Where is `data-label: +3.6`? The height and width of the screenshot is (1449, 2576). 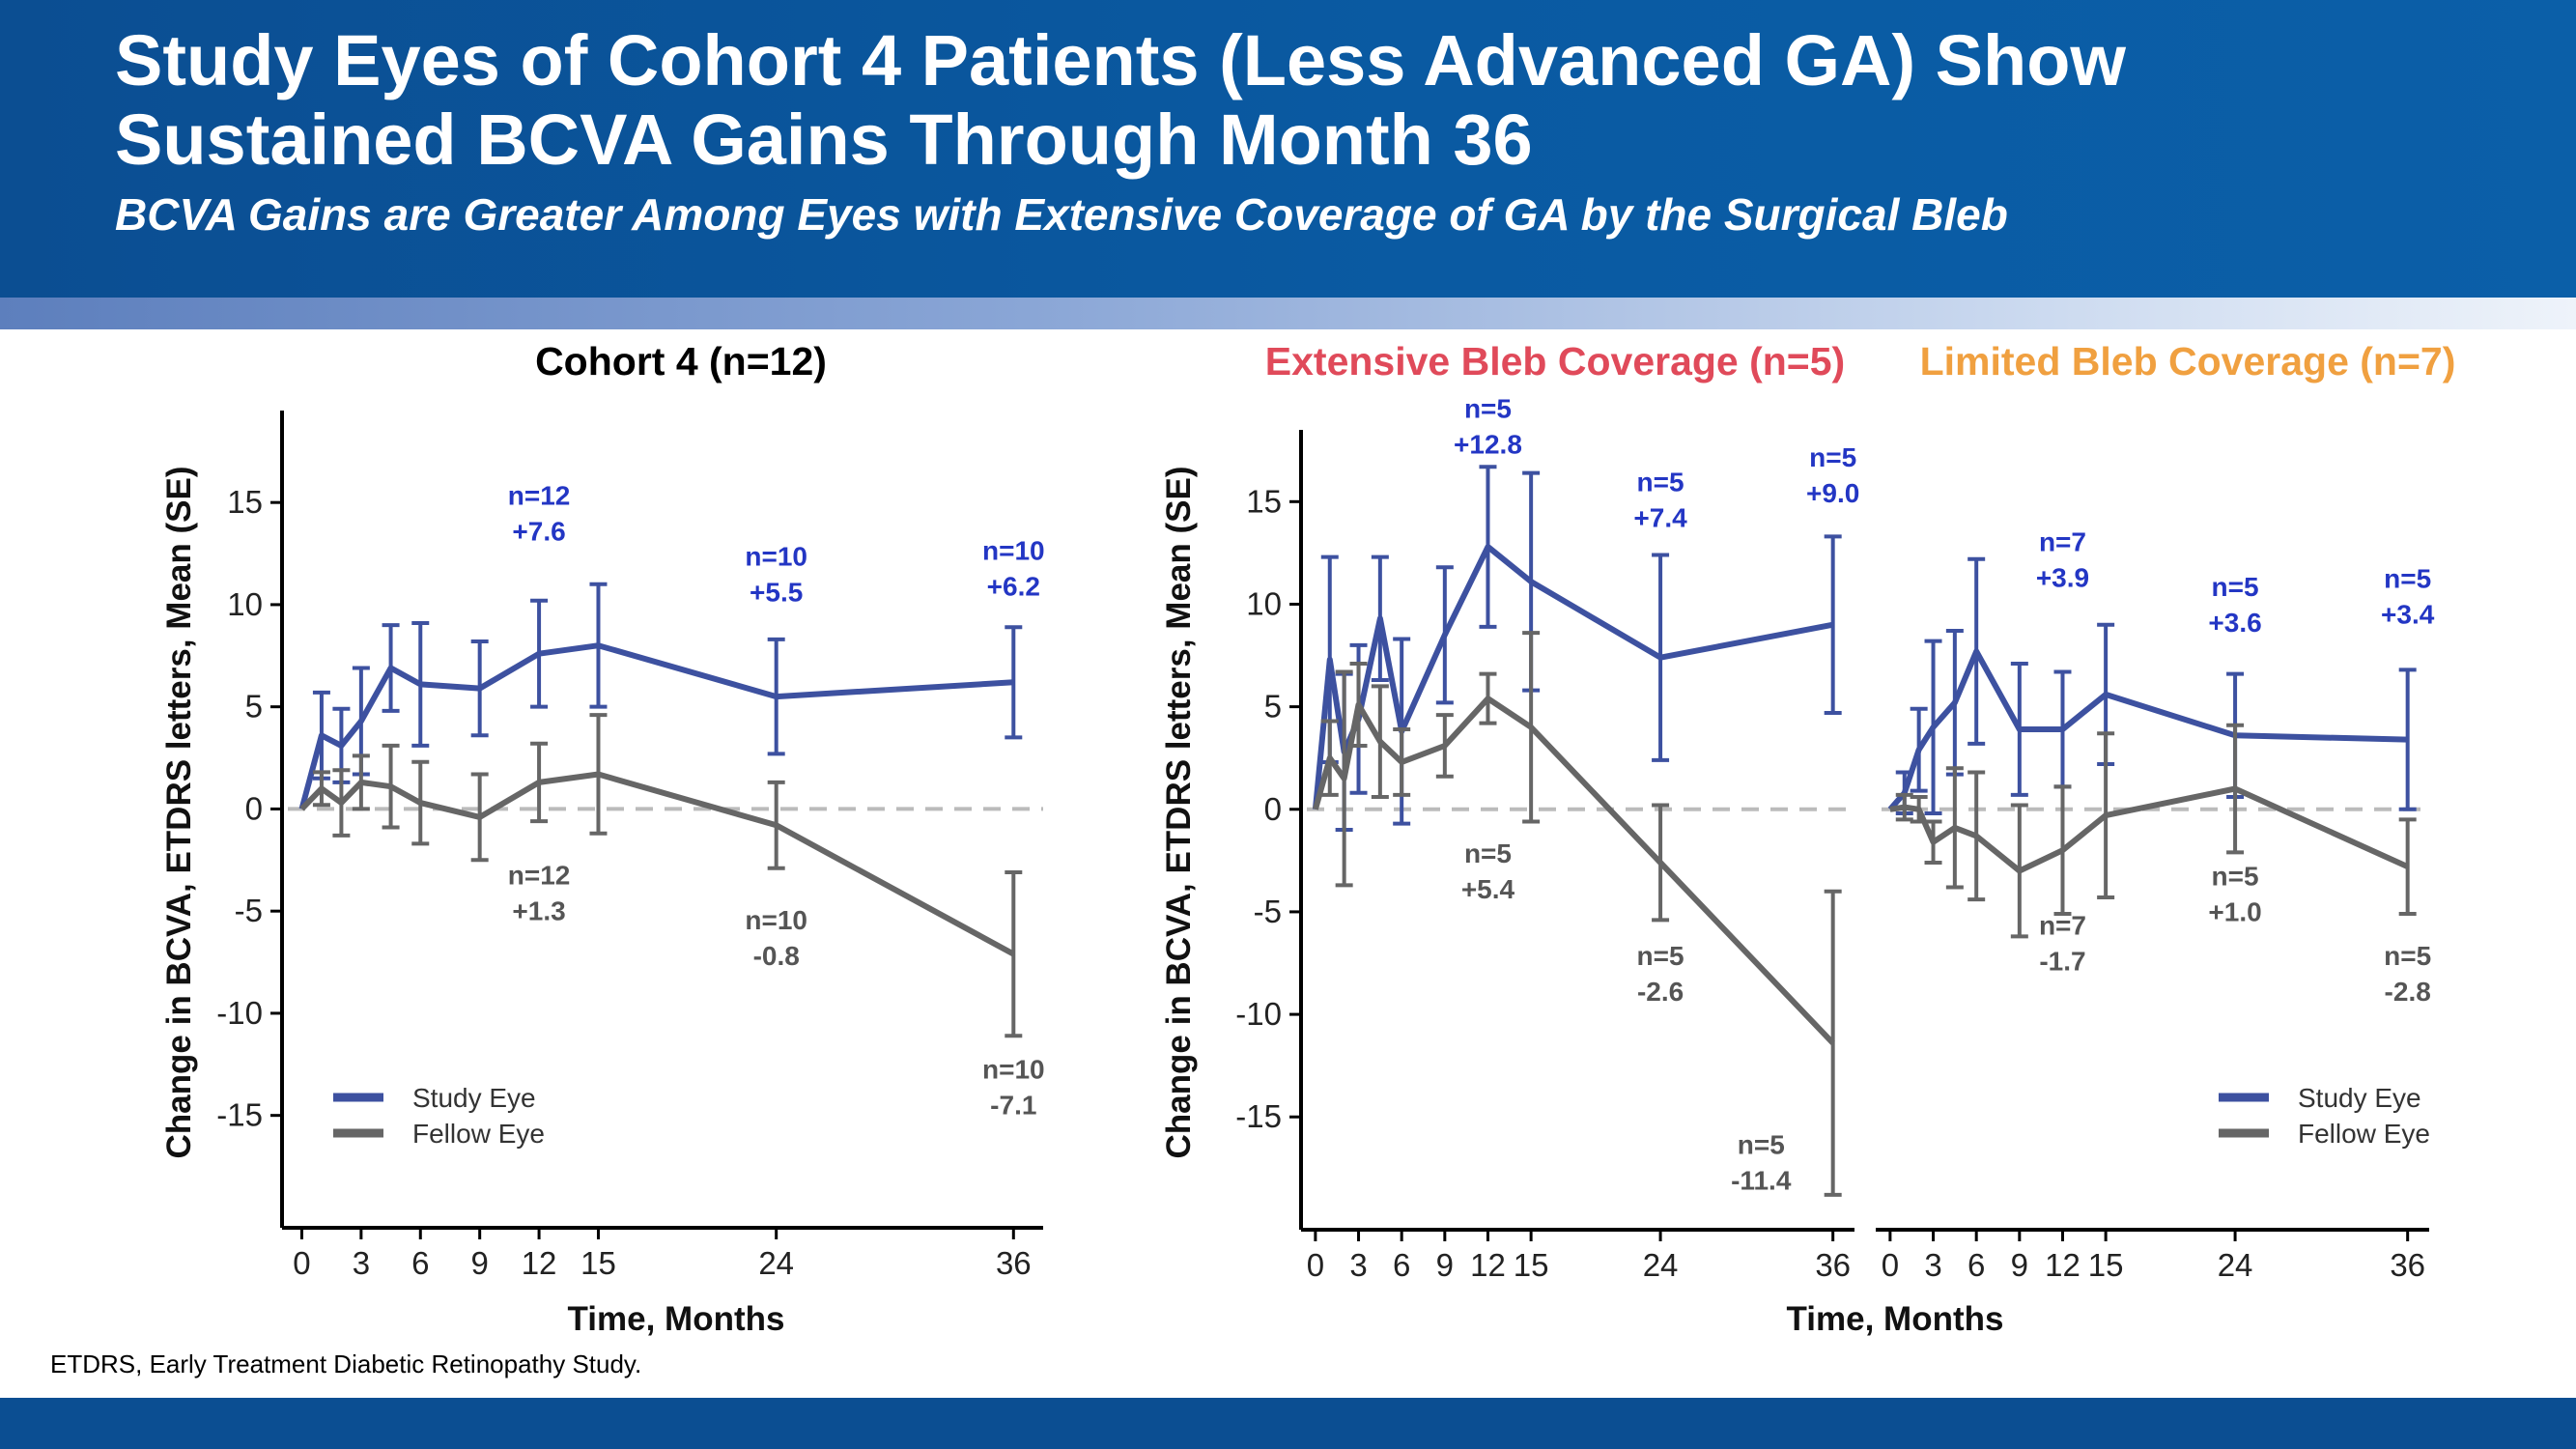
data-label: +3.6 is located at coordinates (2234, 623).